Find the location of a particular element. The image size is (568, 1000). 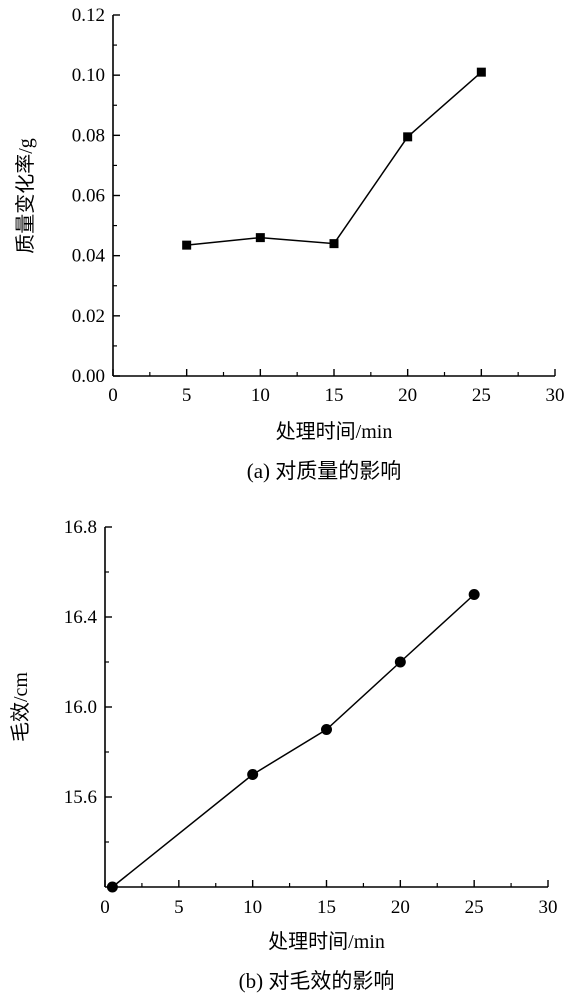

y-tick-label: 16.0 is located at coordinates (80, 707).